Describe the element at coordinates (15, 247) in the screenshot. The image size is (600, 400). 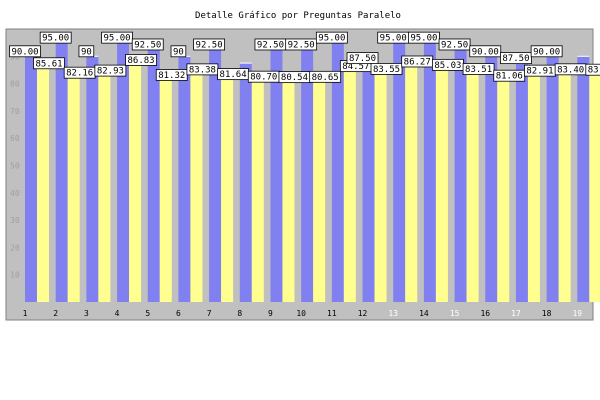
I see `y-tick-label: 20` at that location.